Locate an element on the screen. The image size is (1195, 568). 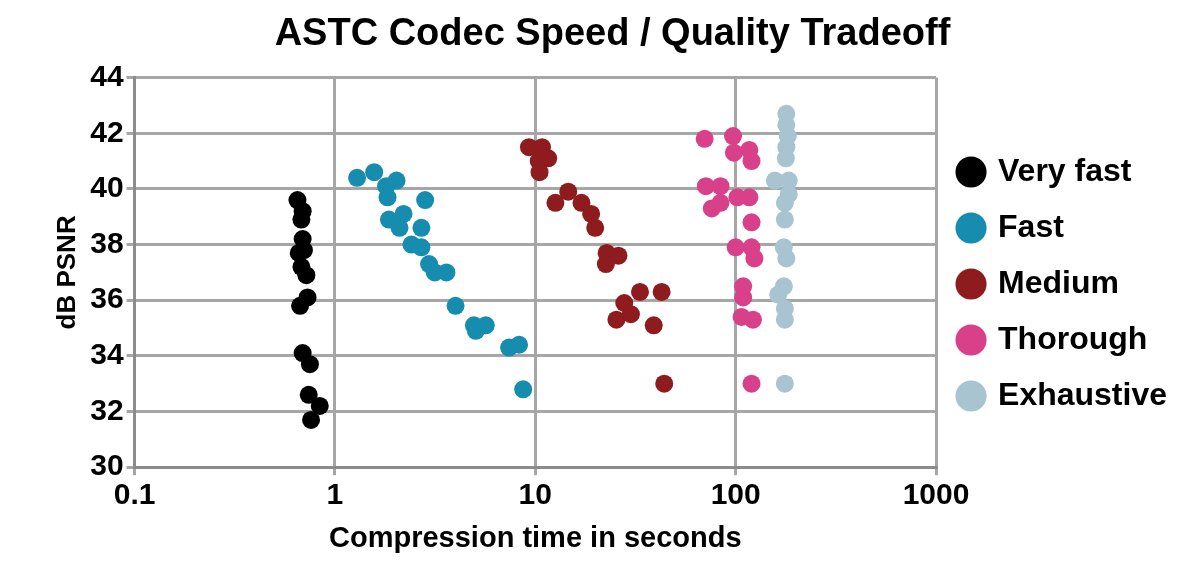
chart-title: ASTC Codec Speed / Quality Tradeoff is located at coordinates (612, 32).